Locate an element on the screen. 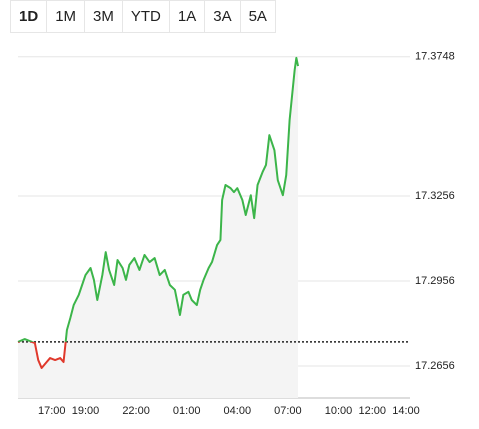 This screenshot has height=429, width=479. y-tick-label: 17.3748 is located at coordinates (435, 57).